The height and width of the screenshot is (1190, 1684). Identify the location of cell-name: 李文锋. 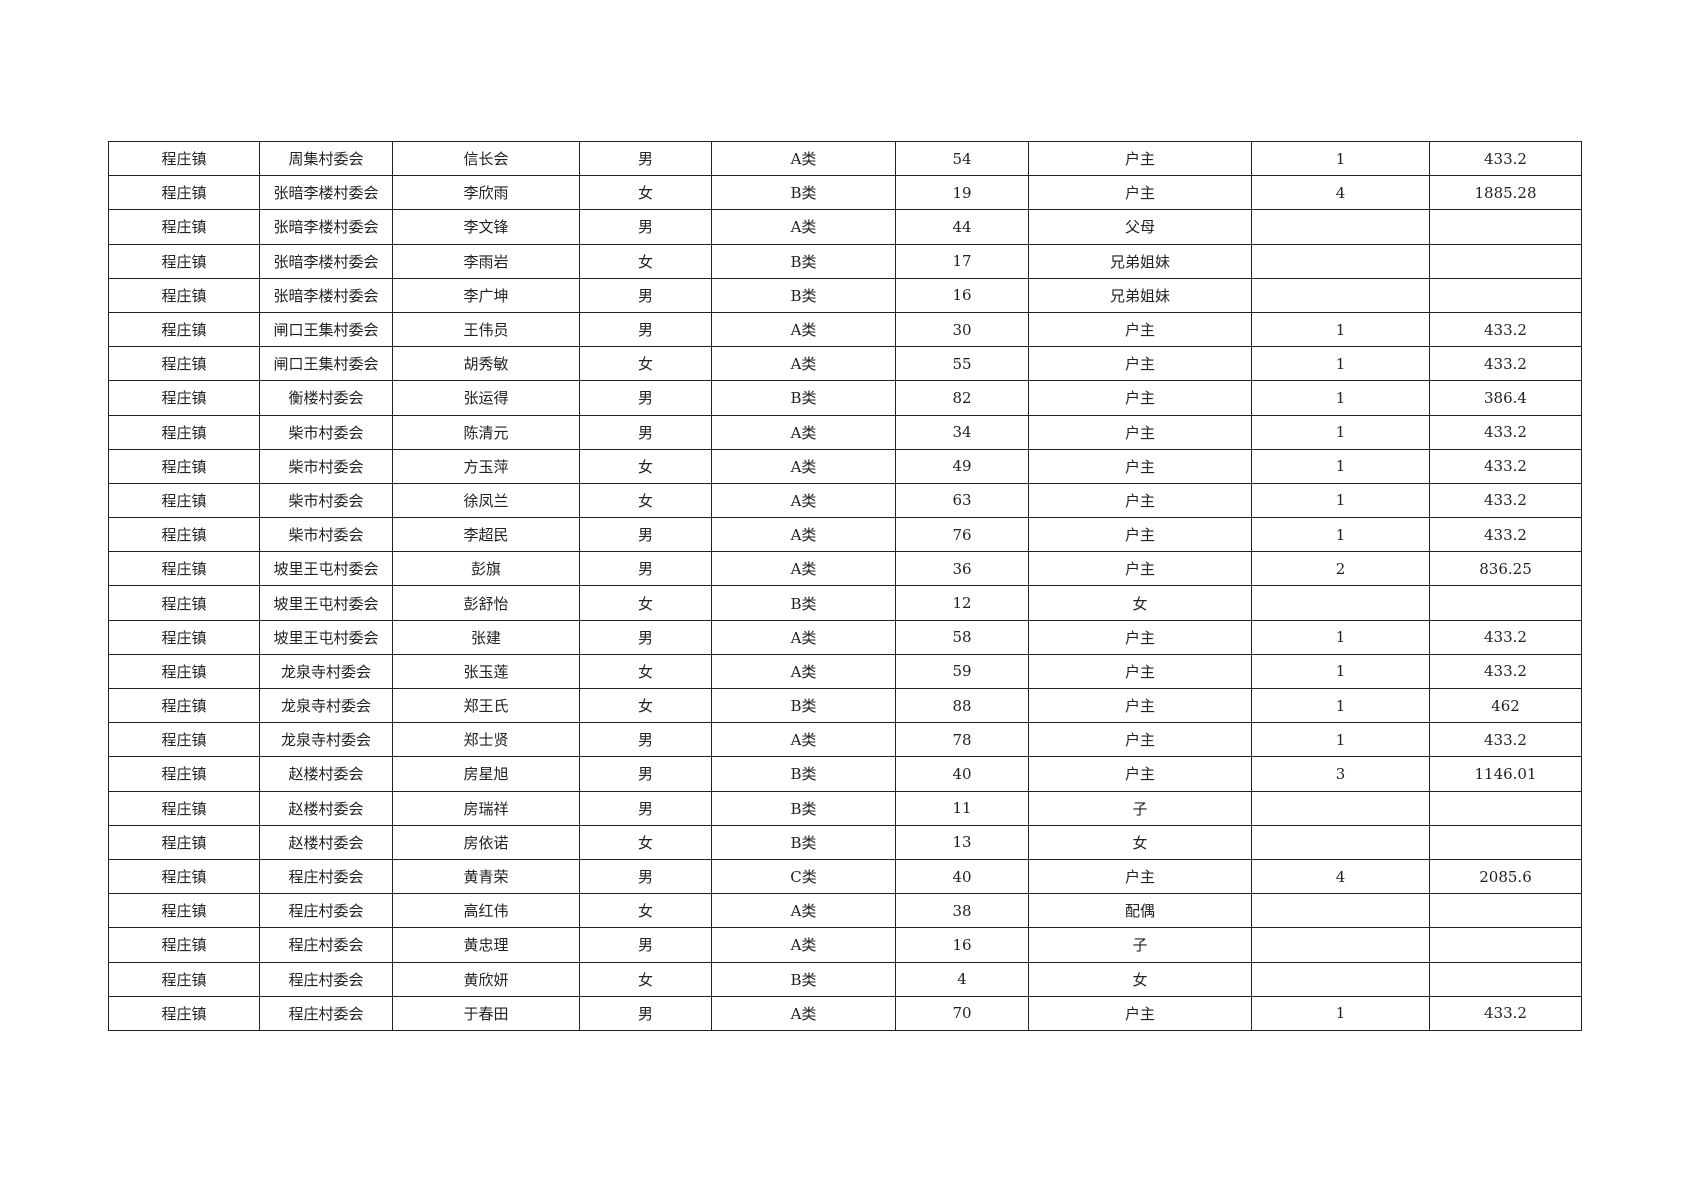
(486, 227).